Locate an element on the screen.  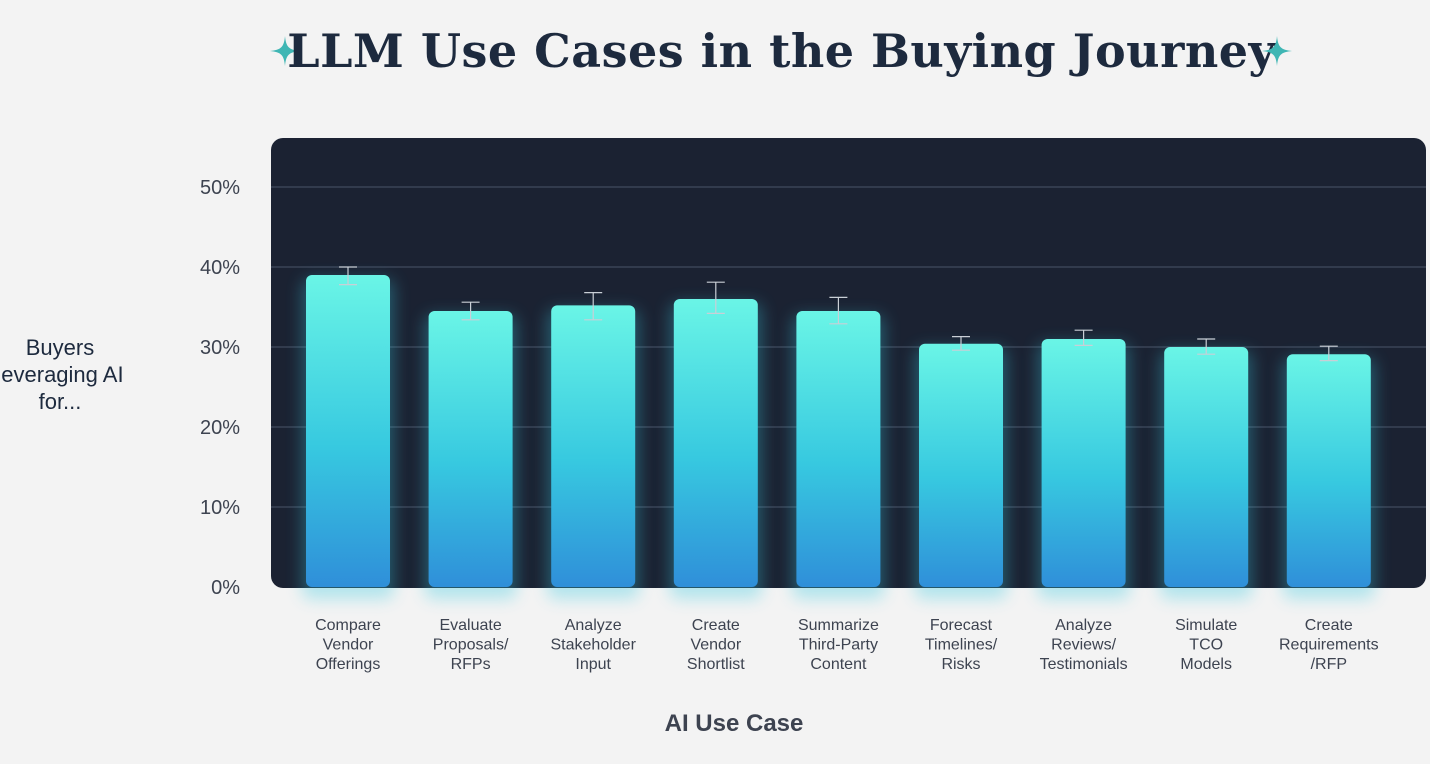
x-tick-label: Evaluate Proposals/RFPs is located at coordinates (471, 645).